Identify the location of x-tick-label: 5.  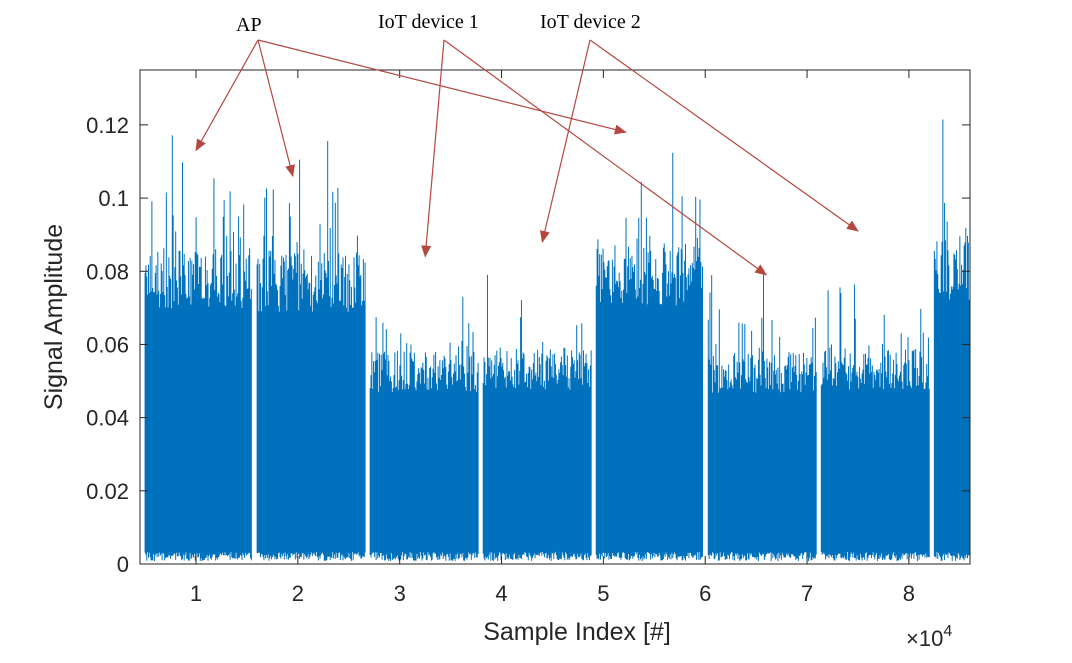
(603, 593).